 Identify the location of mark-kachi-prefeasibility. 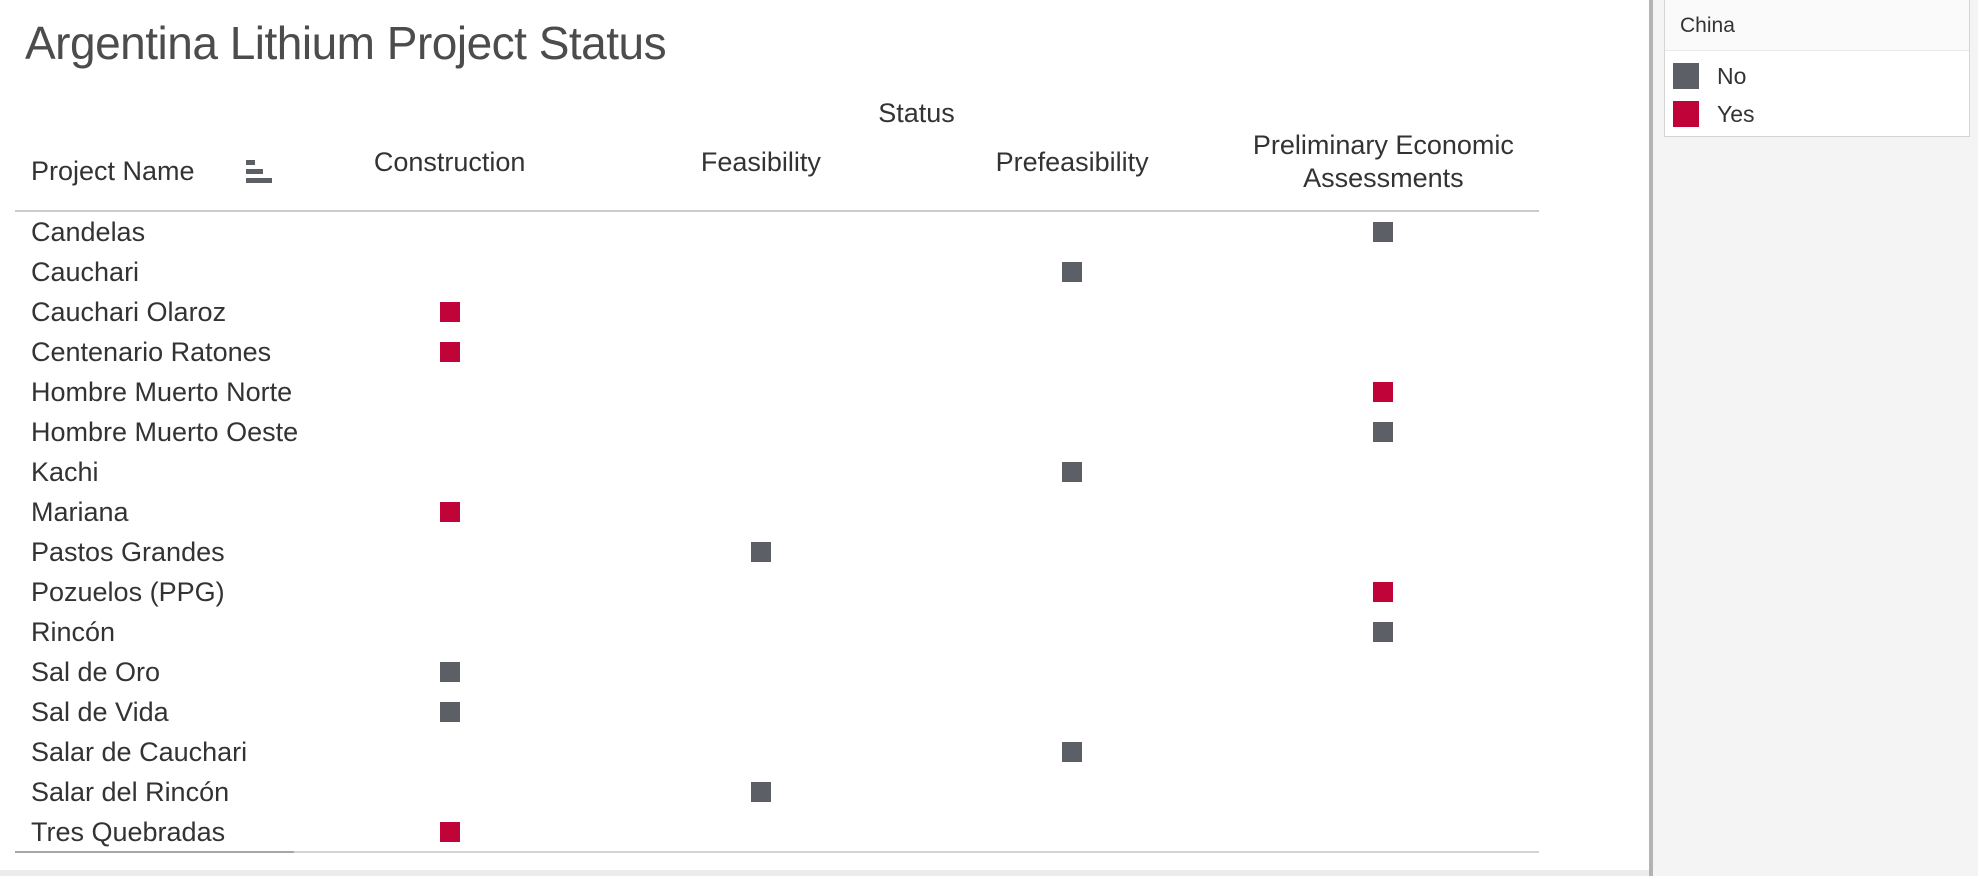
(1072, 472).